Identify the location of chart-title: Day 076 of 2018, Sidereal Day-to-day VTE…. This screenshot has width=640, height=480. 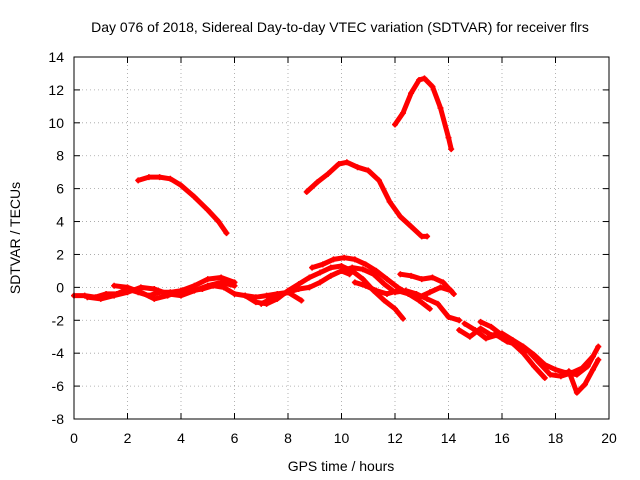
(340, 27).